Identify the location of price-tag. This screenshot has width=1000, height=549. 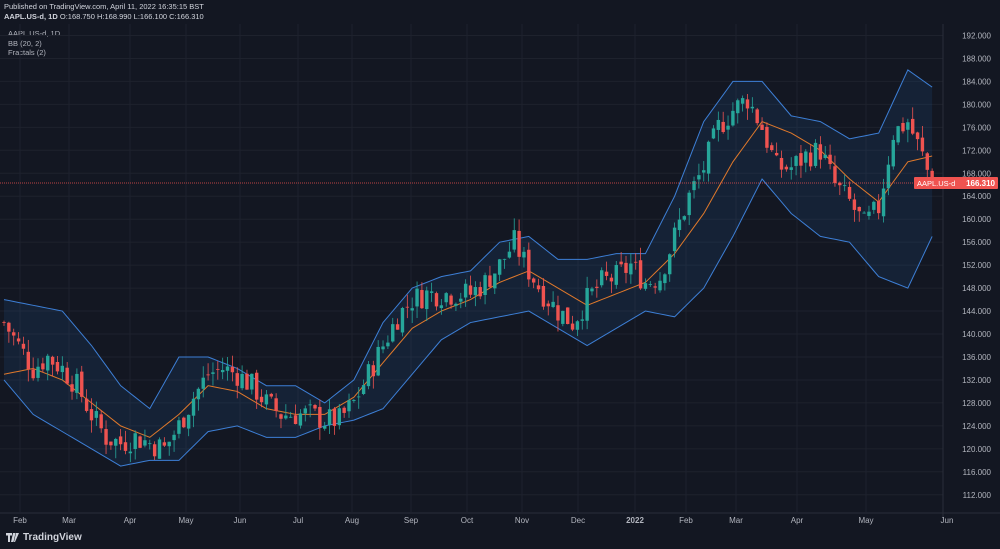
(956, 182).